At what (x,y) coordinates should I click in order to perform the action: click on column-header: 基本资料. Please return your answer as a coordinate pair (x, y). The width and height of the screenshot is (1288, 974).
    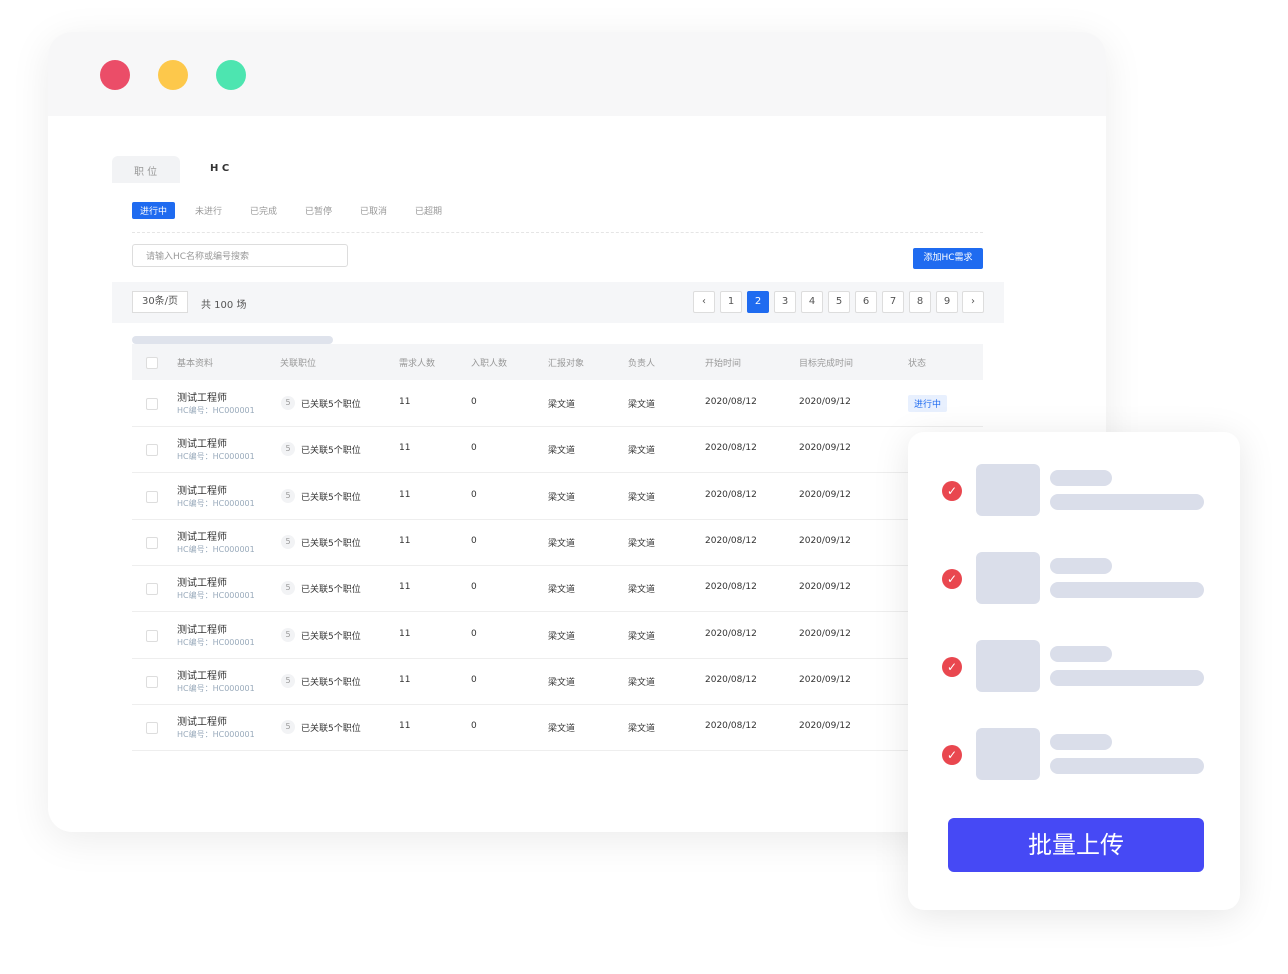
    Looking at the image, I should click on (195, 364).